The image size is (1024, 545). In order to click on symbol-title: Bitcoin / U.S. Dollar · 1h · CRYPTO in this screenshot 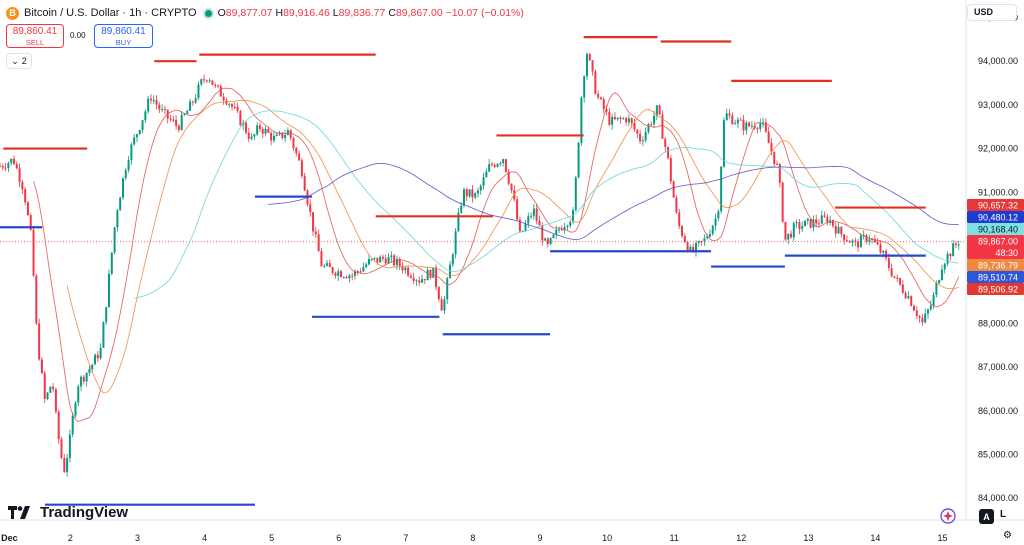, I will do `click(110, 13)`.